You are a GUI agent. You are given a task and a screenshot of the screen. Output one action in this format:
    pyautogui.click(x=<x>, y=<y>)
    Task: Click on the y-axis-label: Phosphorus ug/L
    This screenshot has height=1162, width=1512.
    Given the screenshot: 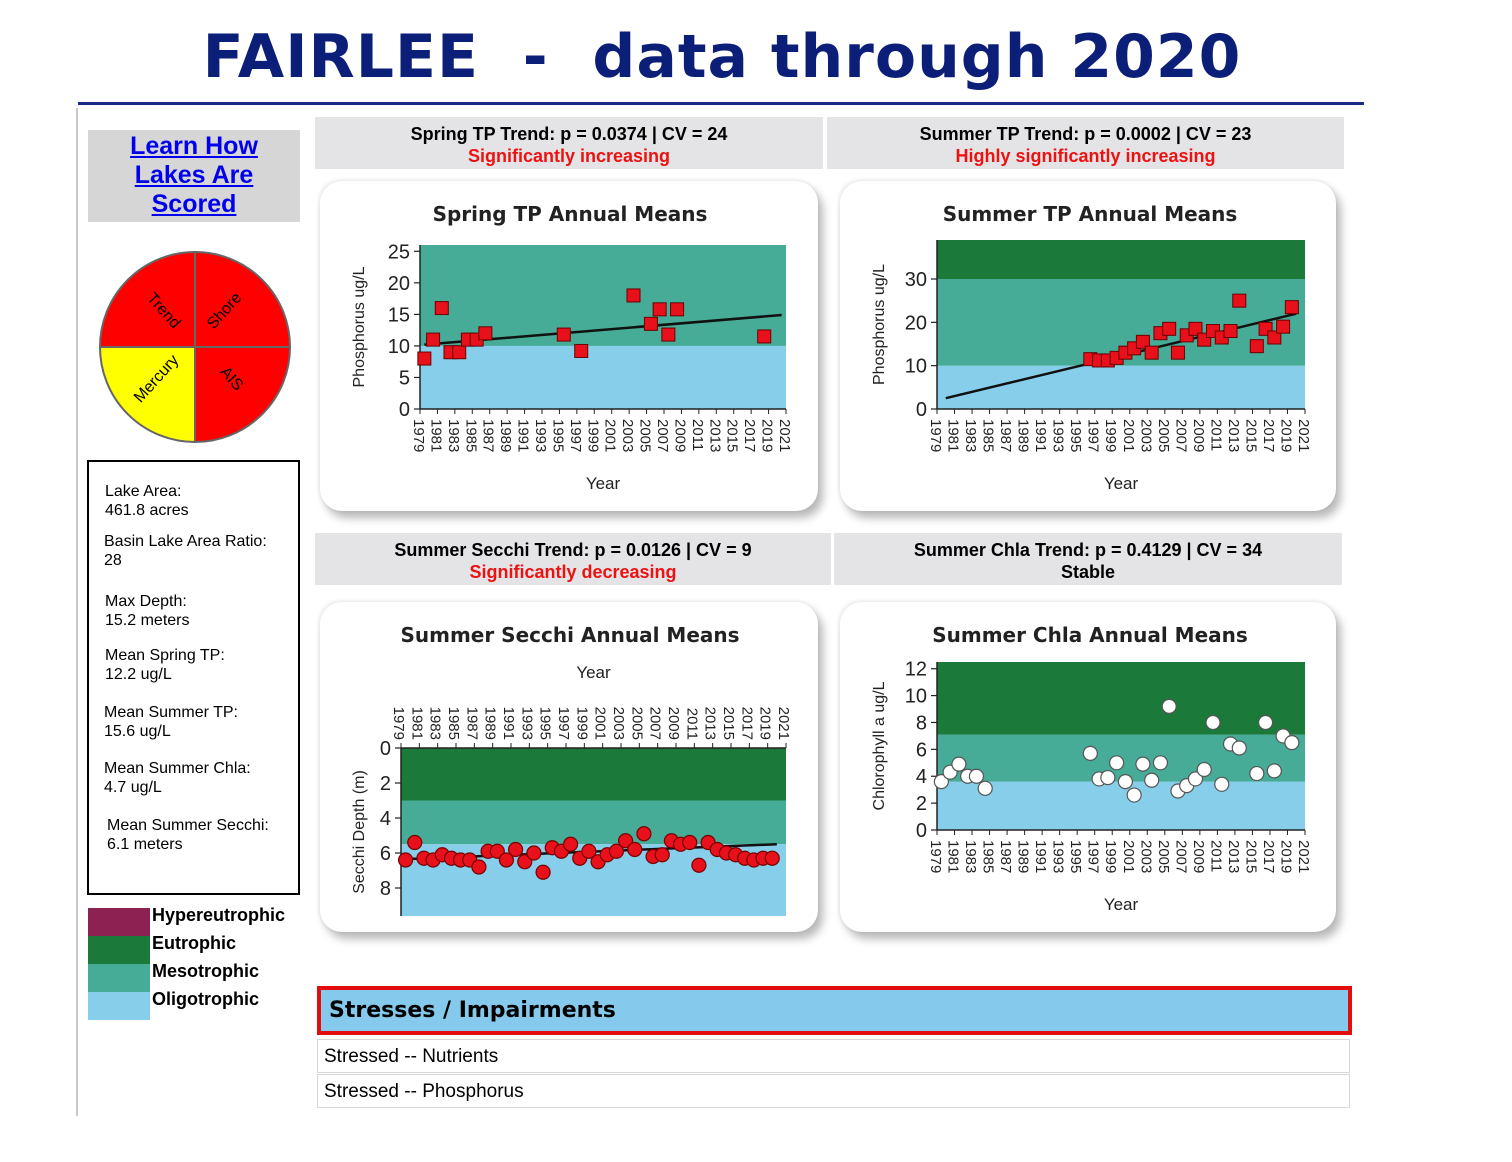 What is the action you would take?
    pyautogui.click(x=879, y=324)
    